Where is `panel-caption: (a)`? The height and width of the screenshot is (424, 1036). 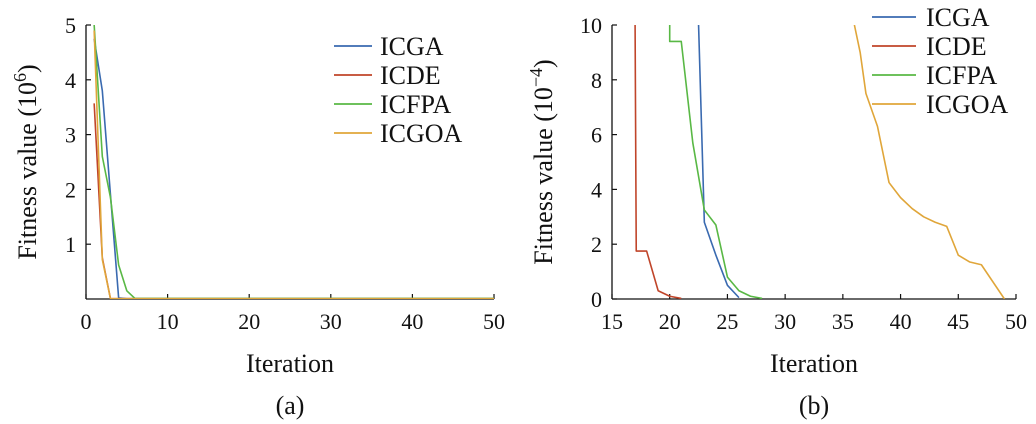
panel-caption: (a) is located at coordinates (290, 405).